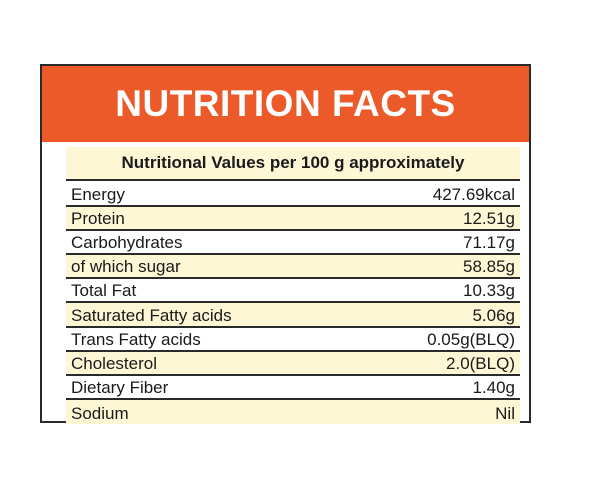 This screenshot has height=488, width=600. Describe the element at coordinates (293, 363) in the screenshot. I see `table-row: Cholesterol 2.0(BLQ)` at that location.